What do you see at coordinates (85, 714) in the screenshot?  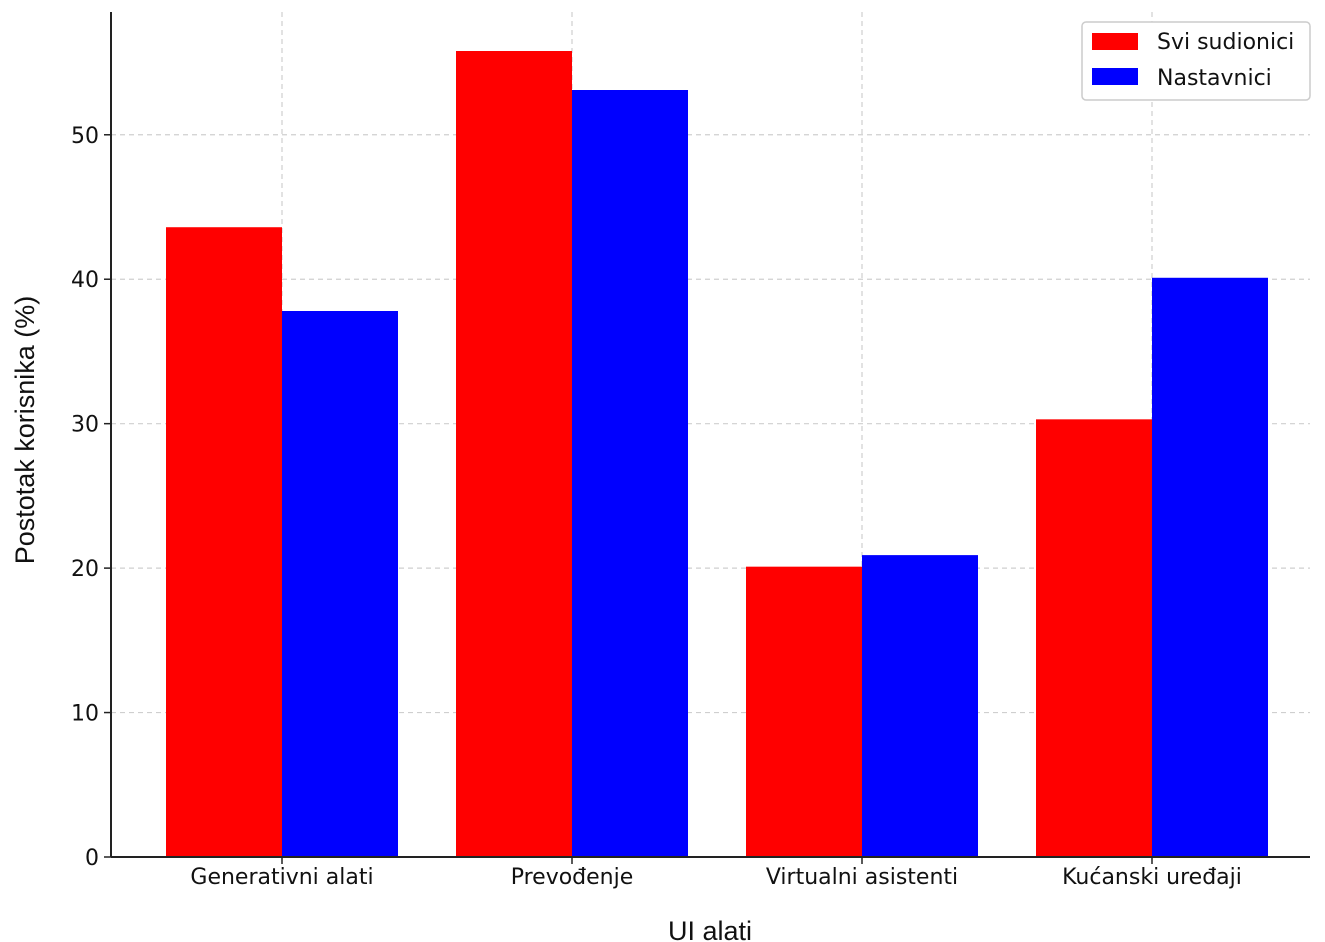 I see `y-tick-label-10: 10` at bounding box center [85, 714].